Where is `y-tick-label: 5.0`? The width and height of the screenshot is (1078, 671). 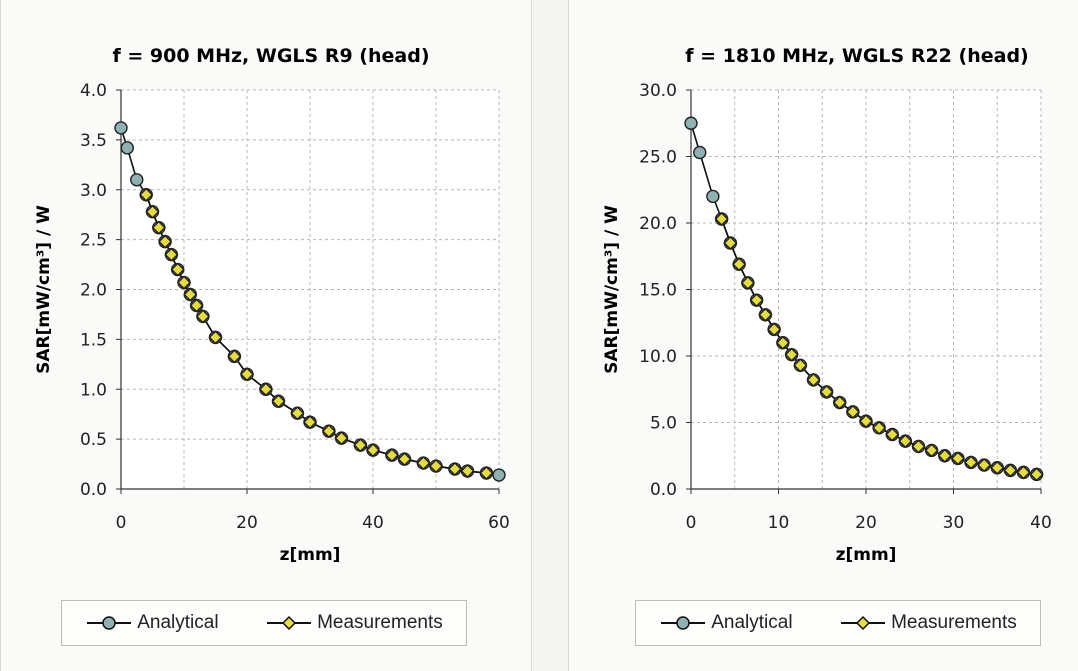
y-tick-label: 5.0 is located at coordinates (663, 424).